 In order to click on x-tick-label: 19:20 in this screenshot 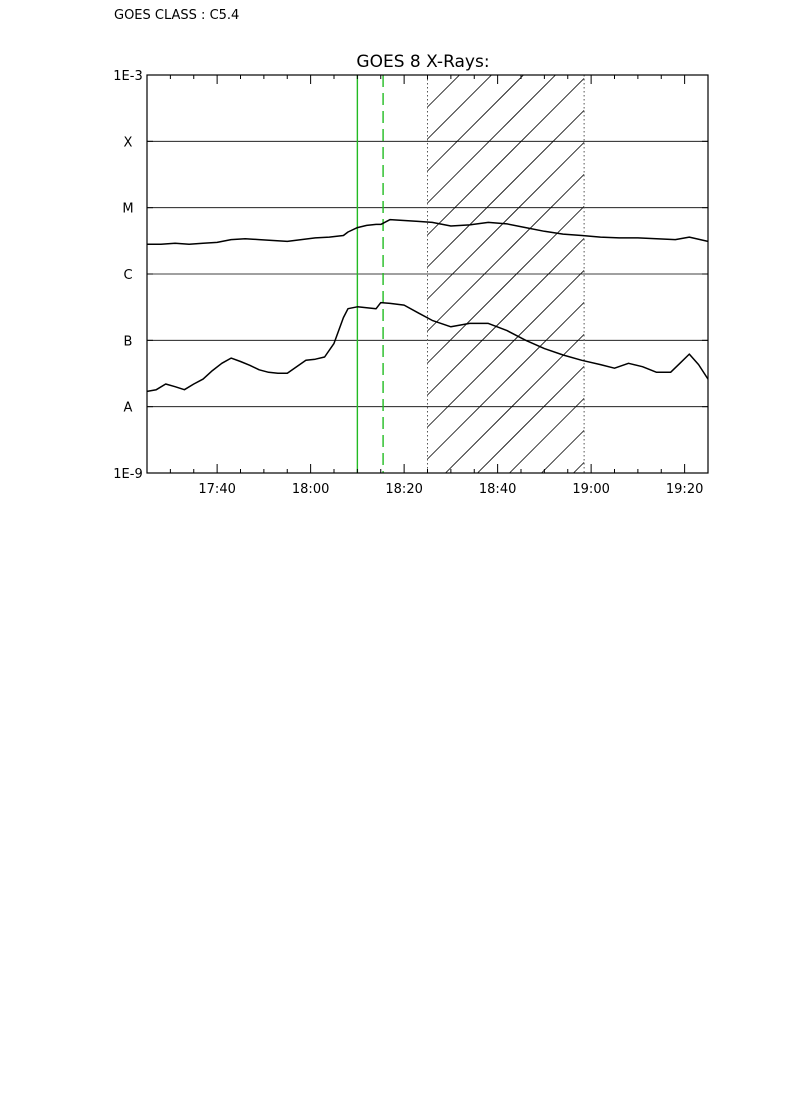, I will do `click(684, 489)`.